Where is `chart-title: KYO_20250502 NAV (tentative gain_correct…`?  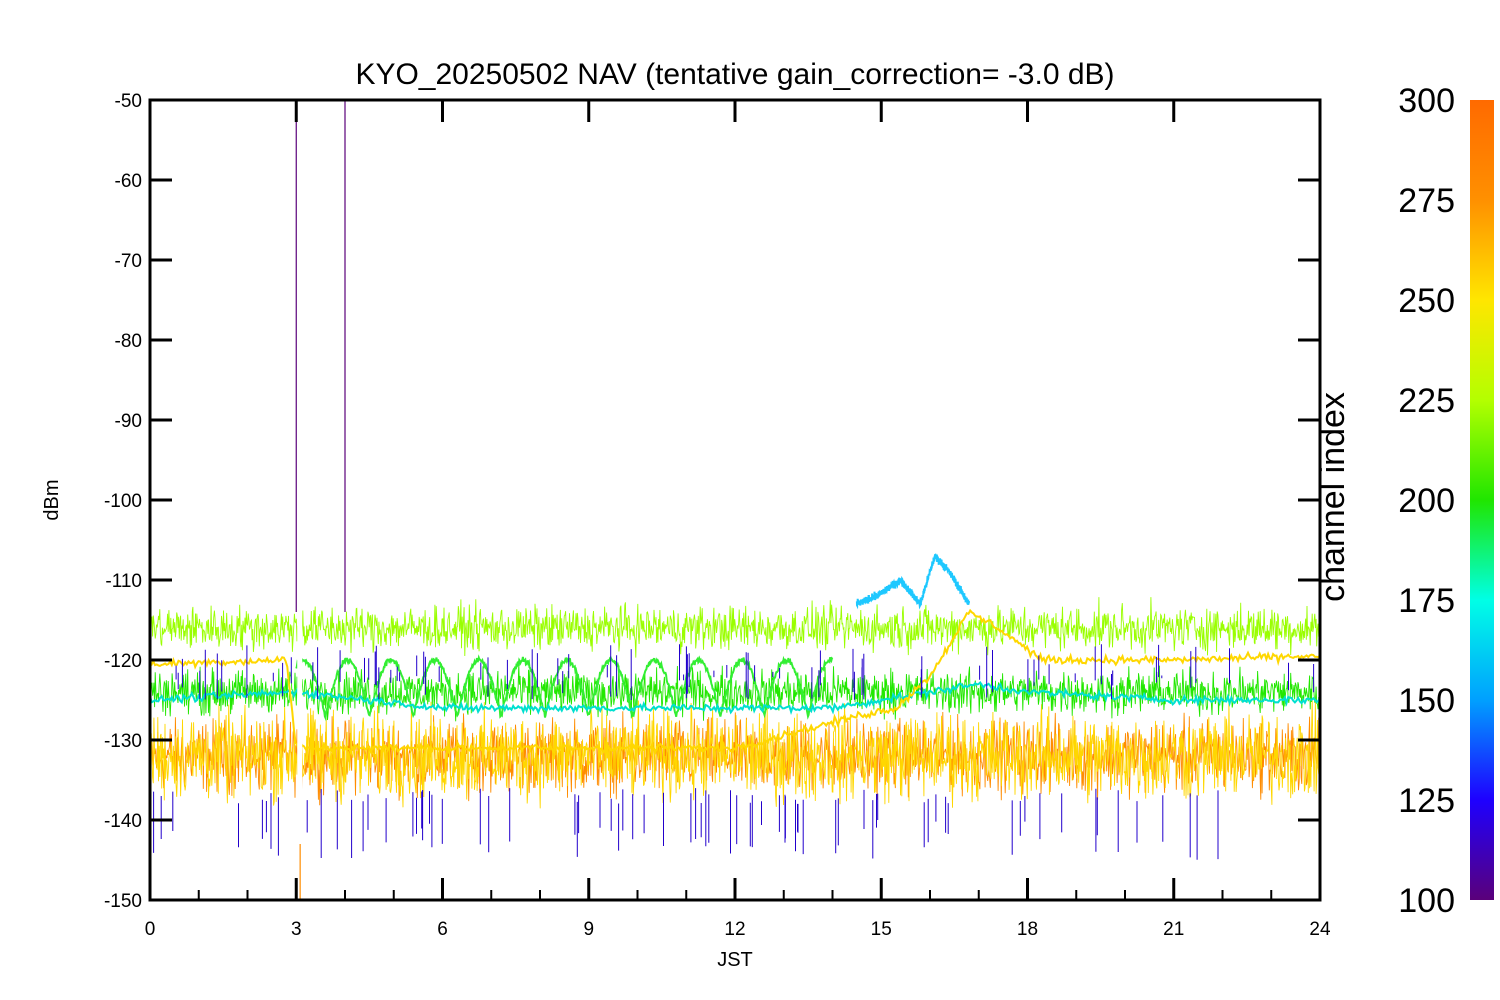 chart-title: KYO_20250502 NAV (tentative gain_correct… is located at coordinates (734, 74).